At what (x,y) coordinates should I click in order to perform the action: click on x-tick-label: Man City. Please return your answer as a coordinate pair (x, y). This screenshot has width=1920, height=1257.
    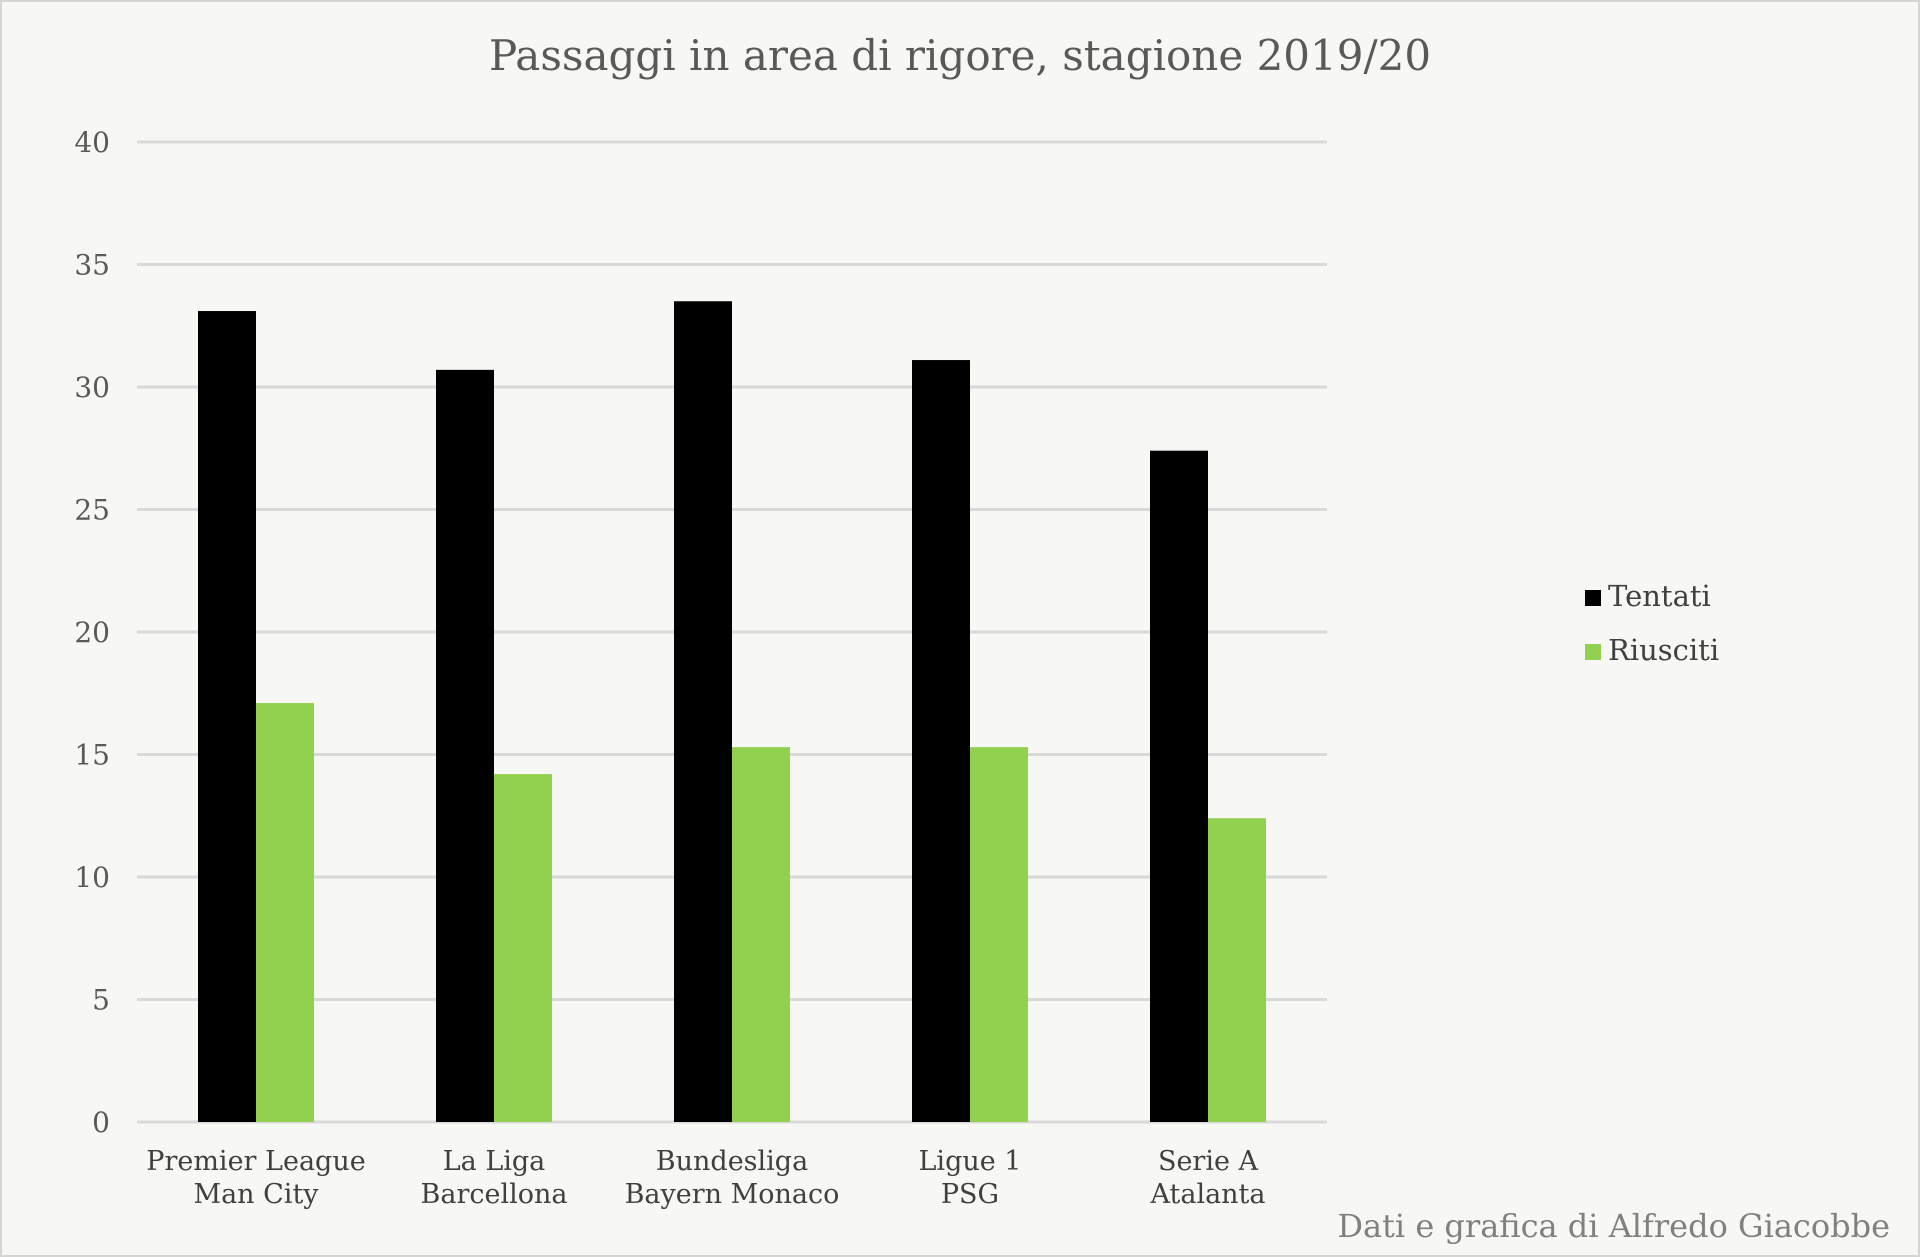
    Looking at the image, I should click on (256, 1194).